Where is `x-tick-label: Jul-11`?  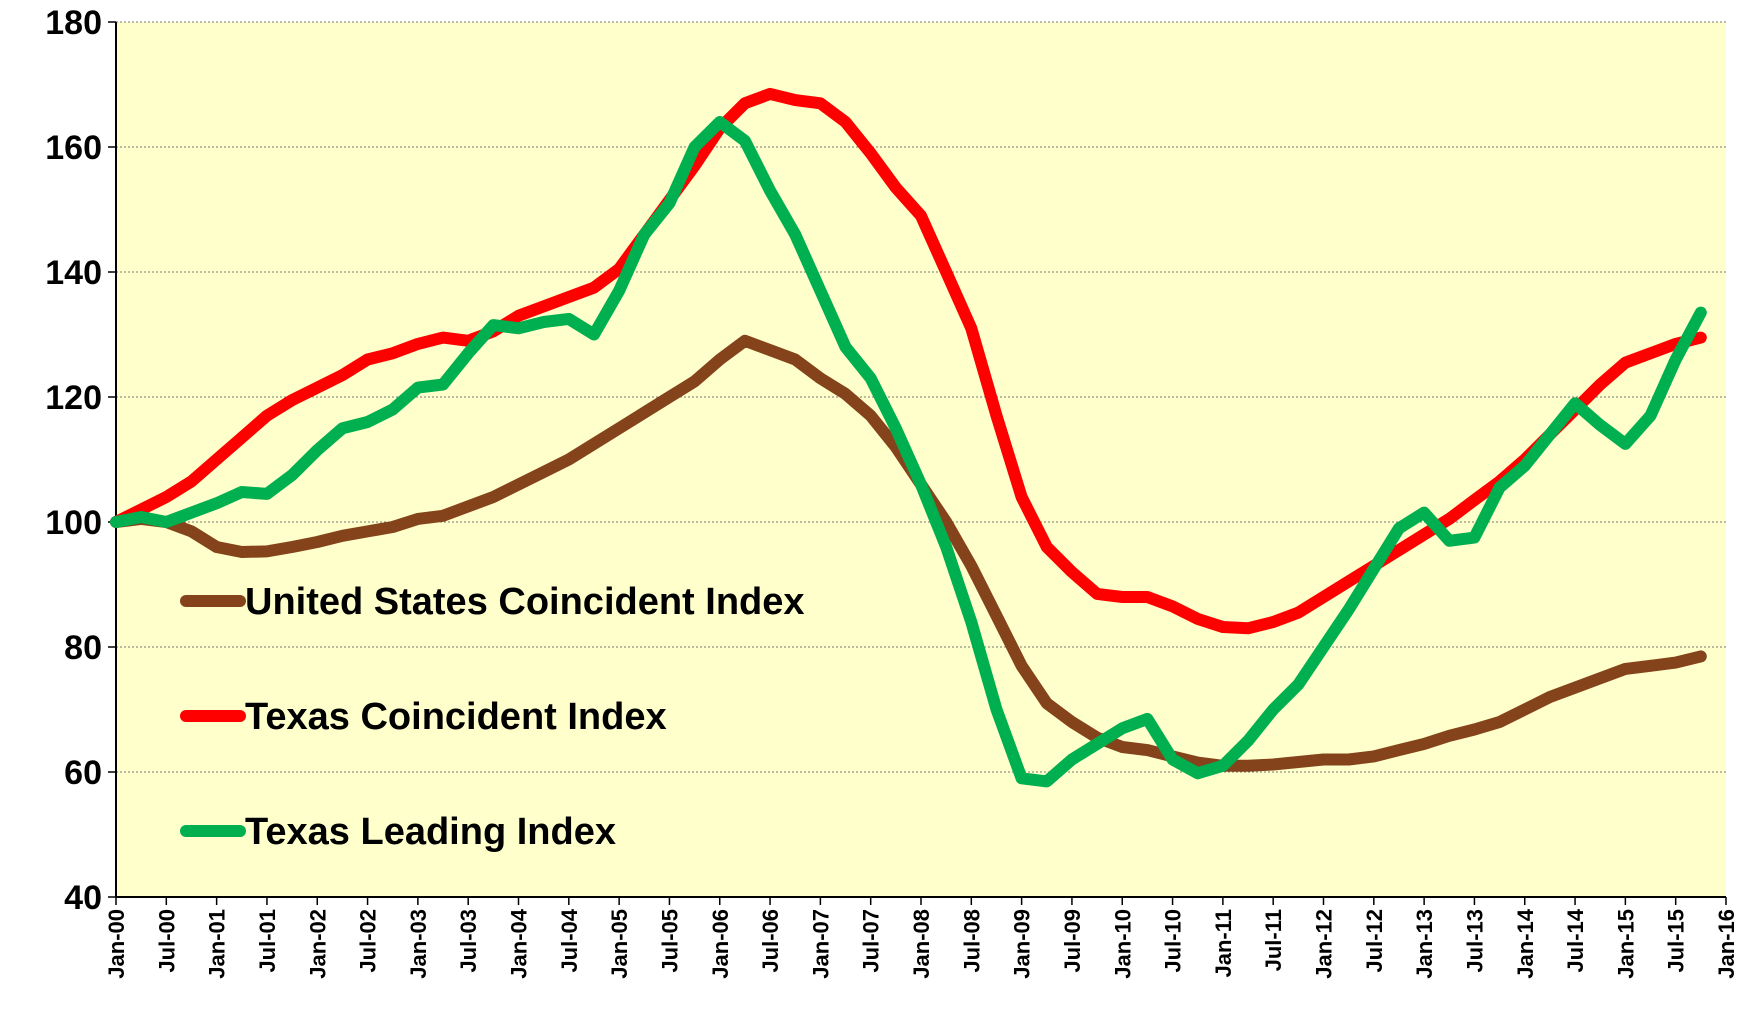
x-tick-label: Jul-11 is located at coordinates (1273, 940).